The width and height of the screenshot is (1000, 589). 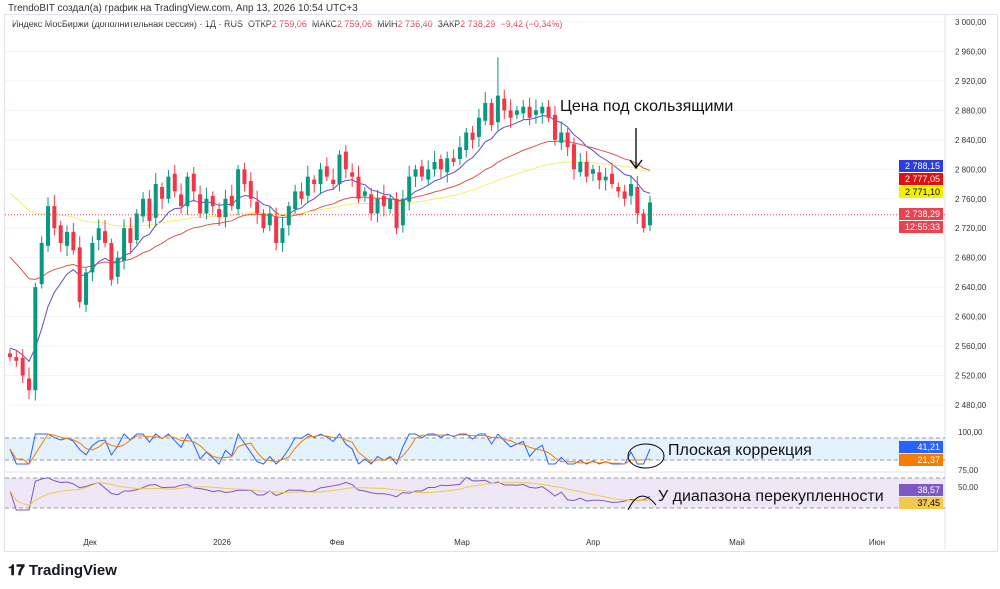 I want to click on ma-slow-line, so click(x=330, y=194).